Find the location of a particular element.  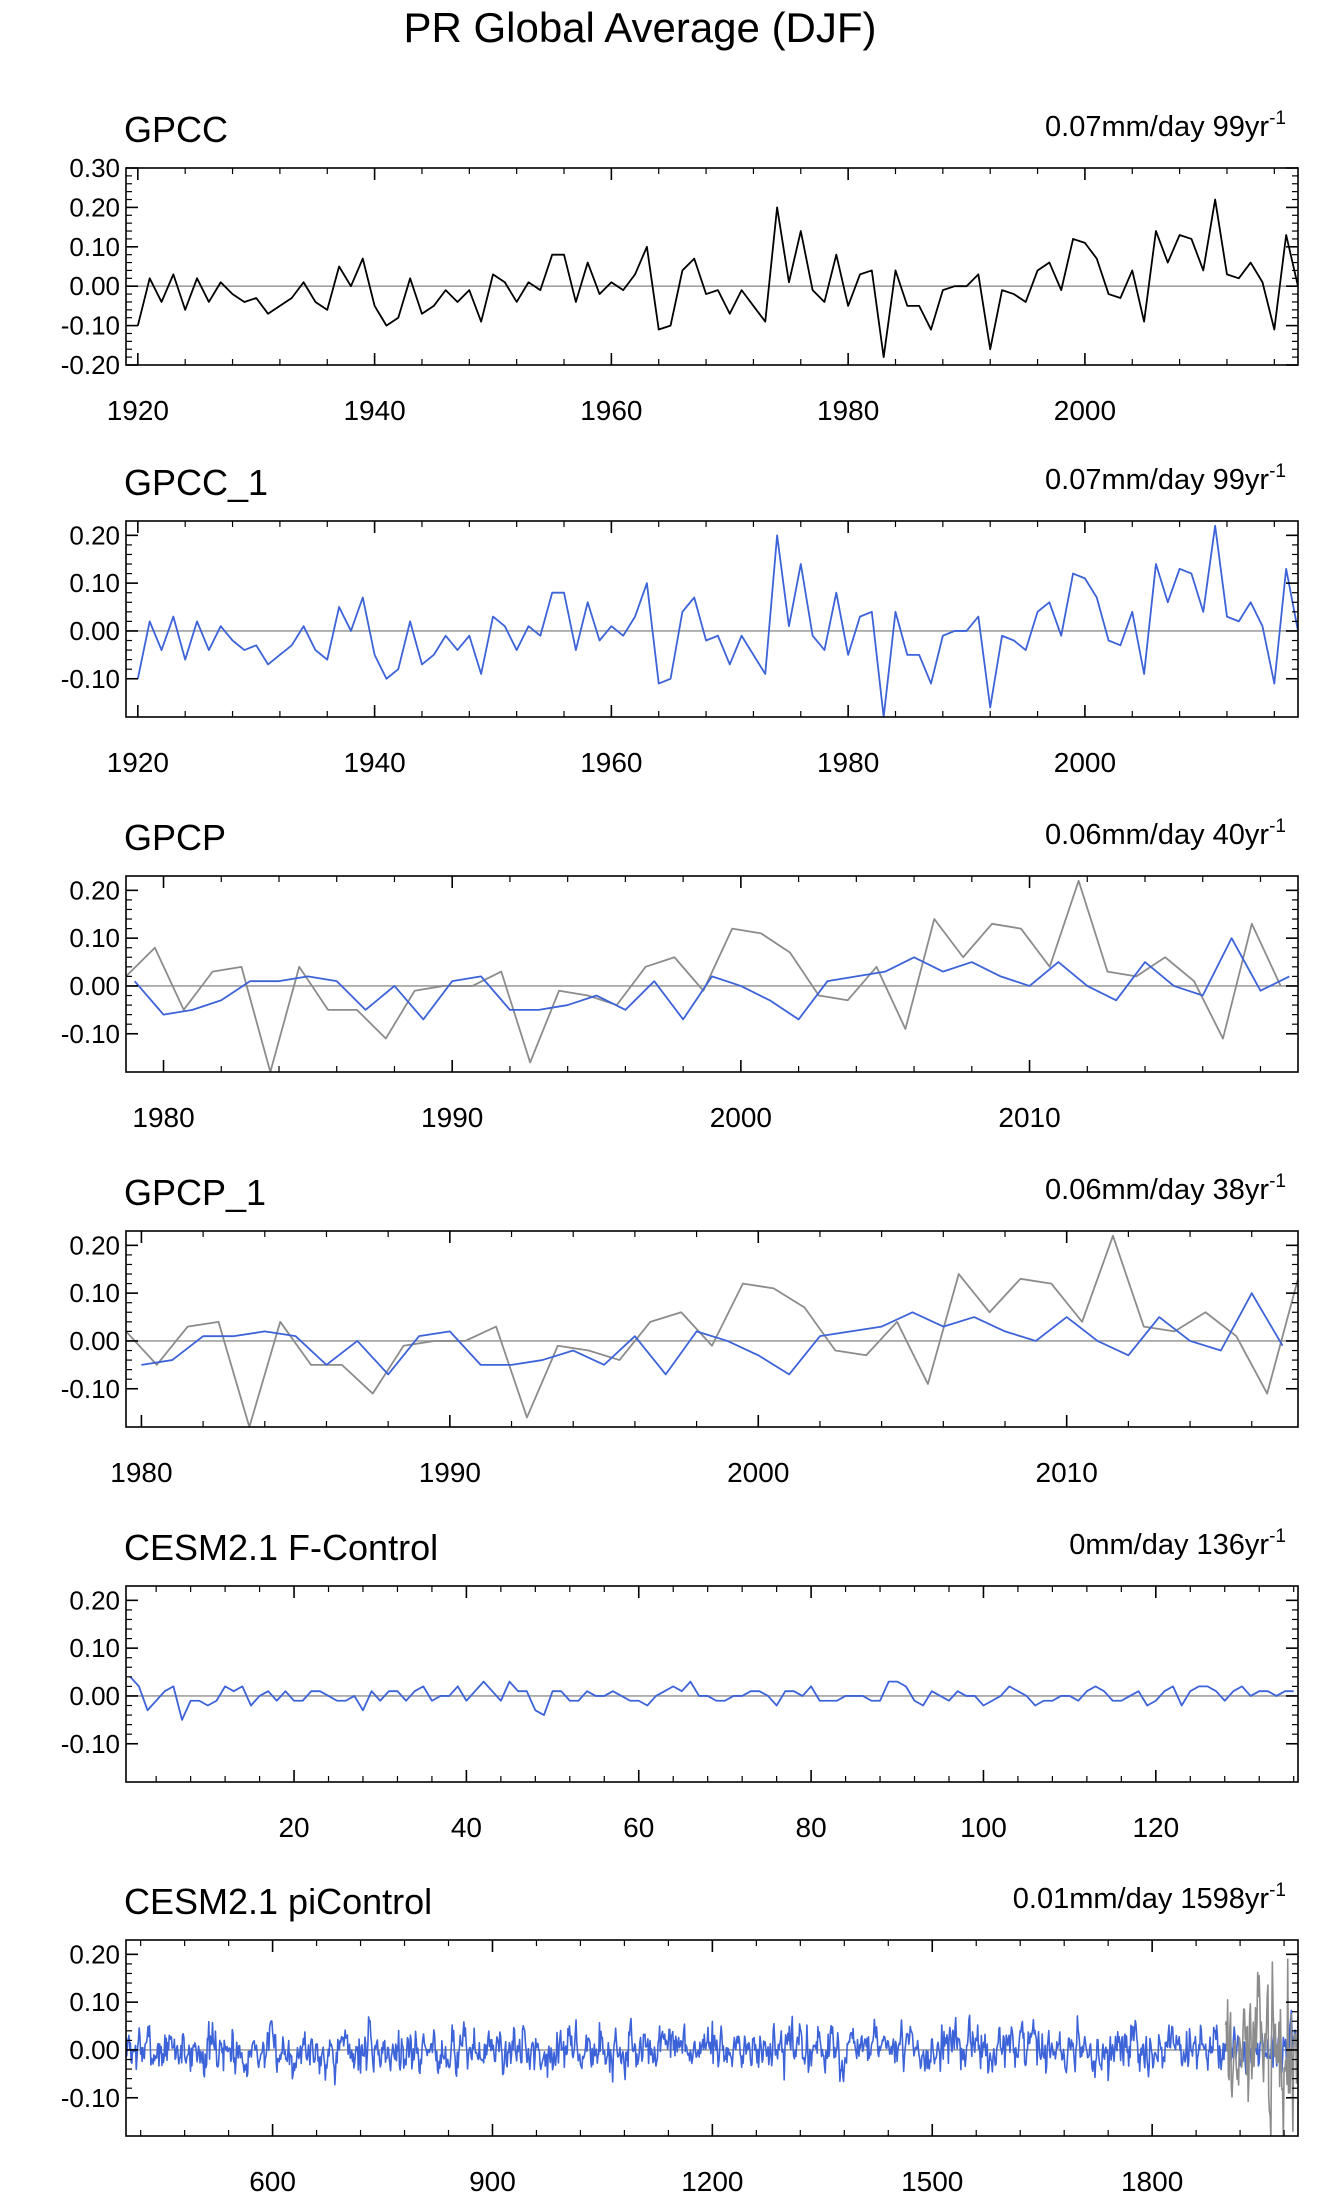

x-tick-label: 600 is located at coordinates (272, 2181).